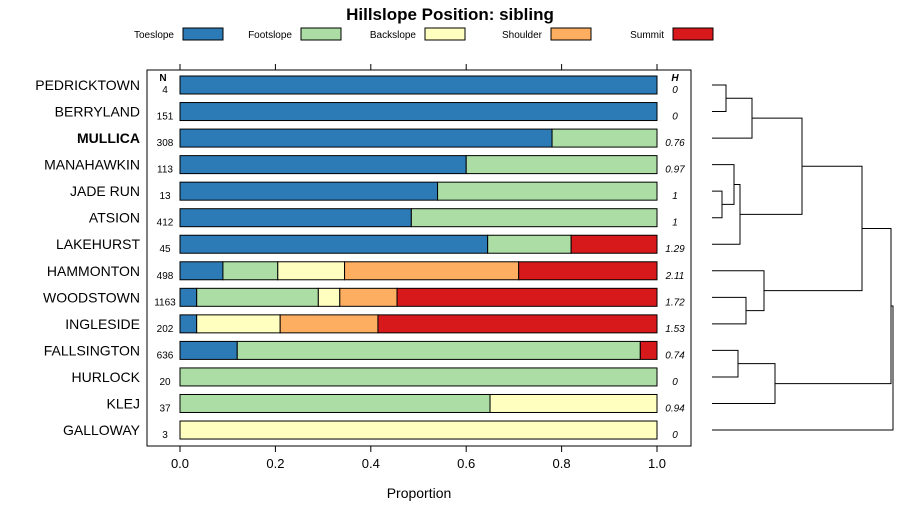 This screenshot has height=520, width=900. Describe the element at coordinates (165, 276) in the screenshot. I see `n-value: 498` at that location.